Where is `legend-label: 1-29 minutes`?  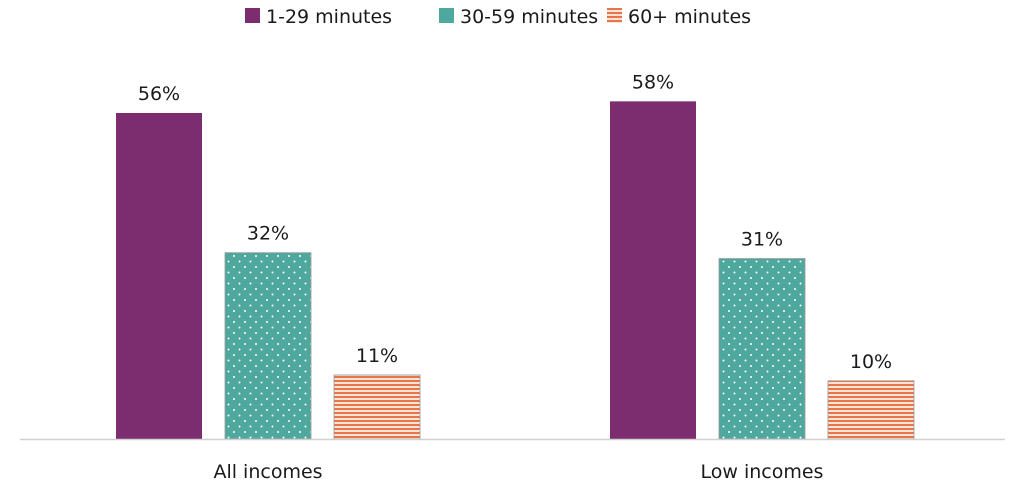 legend-label: 1-29 minutes is located at coordinates (329, 17).